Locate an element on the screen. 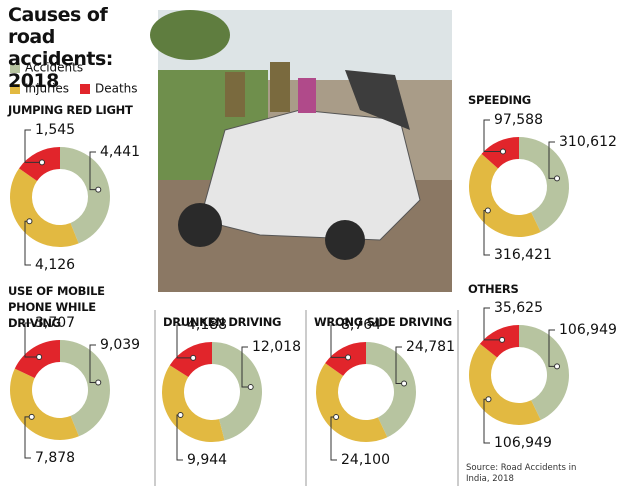  legend-label: Accidents is located at coordinates (54, 68).